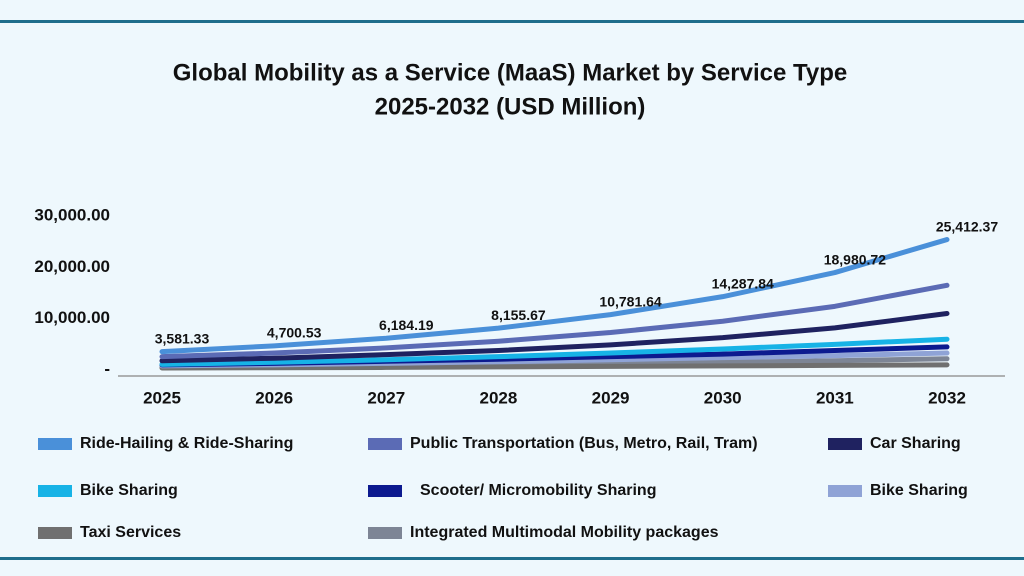  I want to click on data-label: 18,980.72, so click(855, 259).